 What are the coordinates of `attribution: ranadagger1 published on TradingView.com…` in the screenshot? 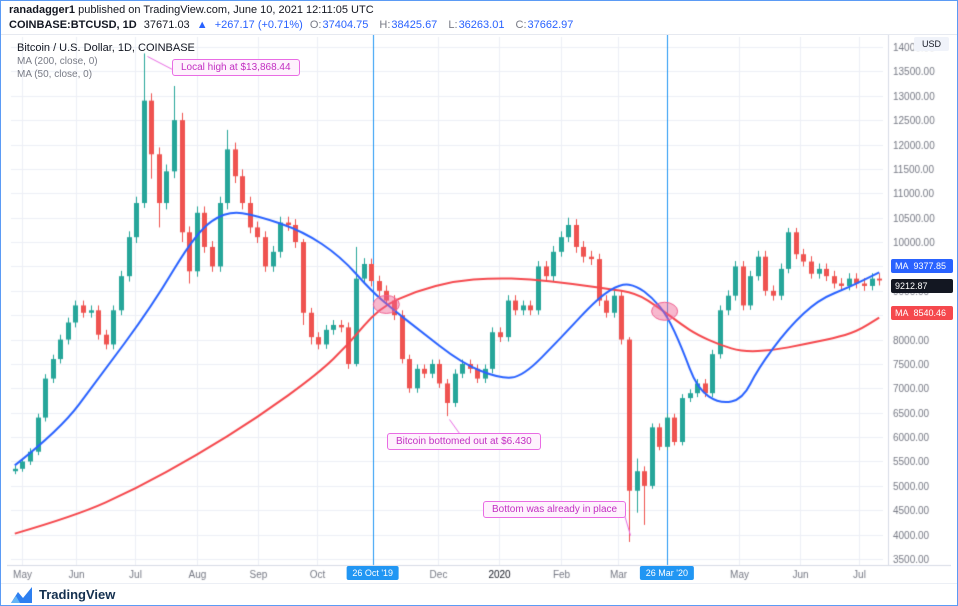 It's located at (479, 10).